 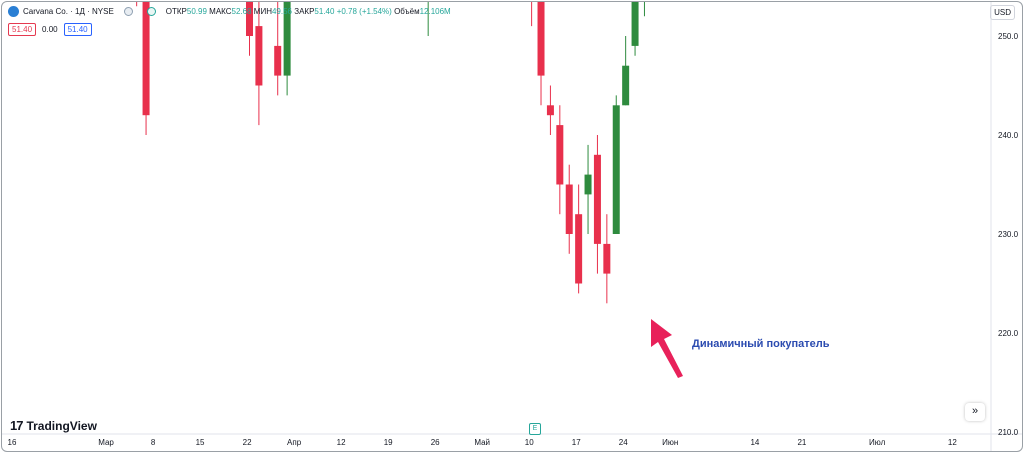 I want to click on time-tick-label: 26, so click(x=435, y=442).